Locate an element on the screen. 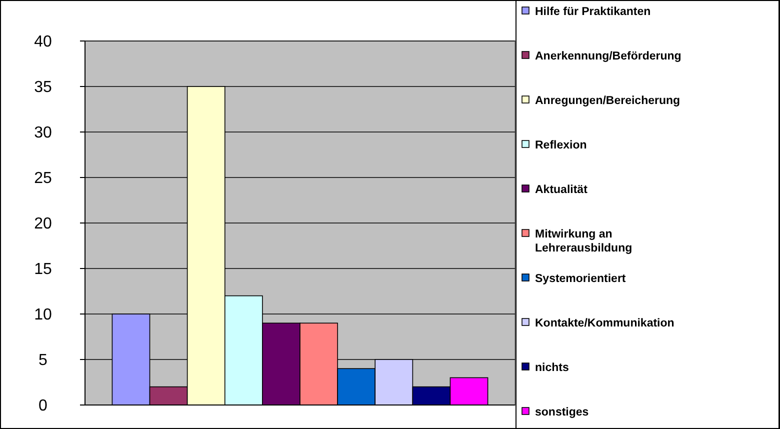 This screenshot has height=429, width=780. legend-label: Reflexion is located at coordinates (561, 146).